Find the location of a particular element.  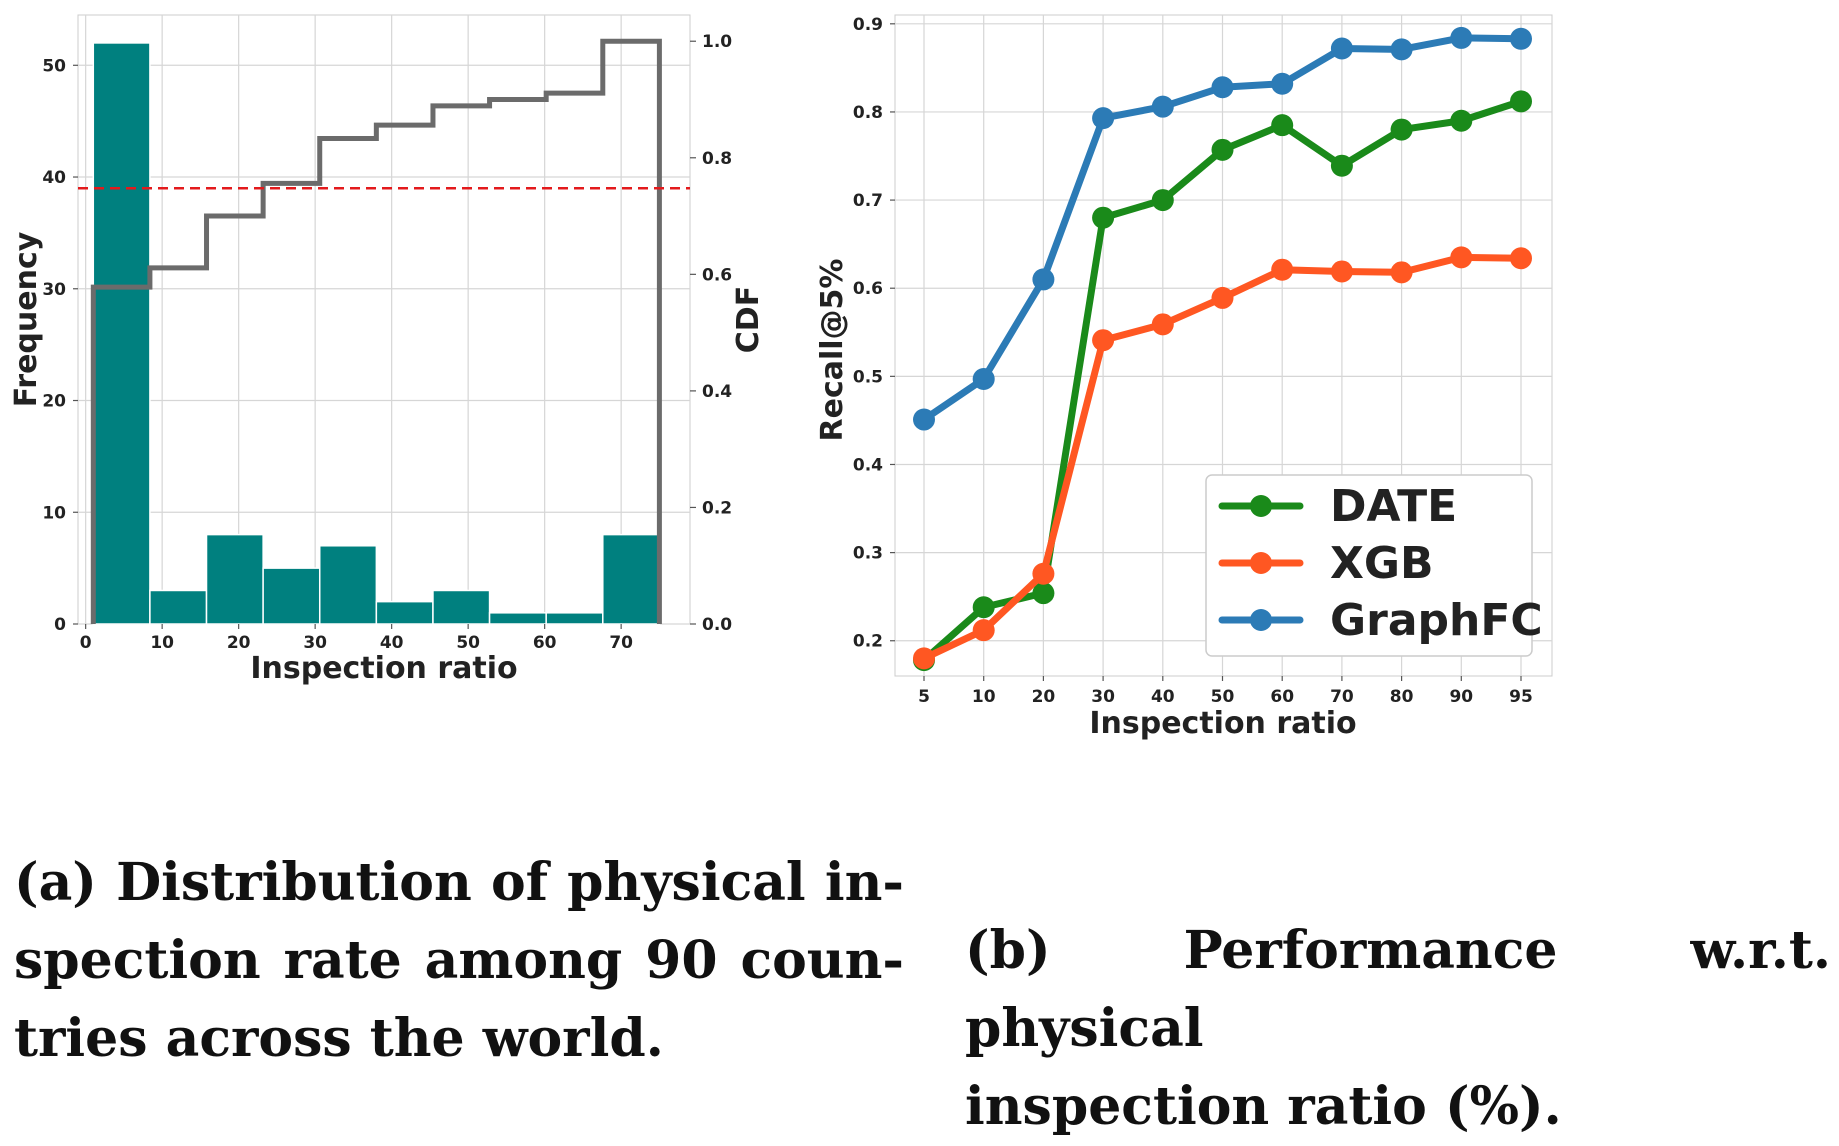

caption-b-line-2: inspection ratio (%). is located at coordinates (1263, 1106).